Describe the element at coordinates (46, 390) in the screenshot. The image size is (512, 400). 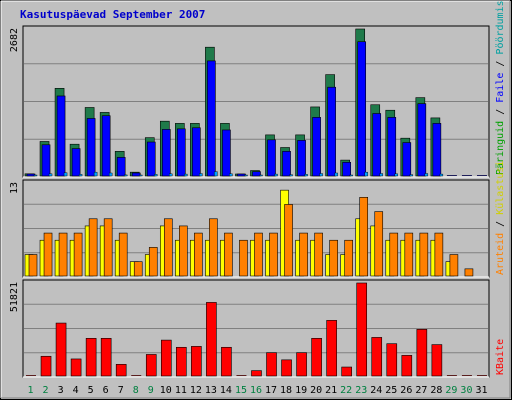
I see `x-label-day-2: 2` at that location.